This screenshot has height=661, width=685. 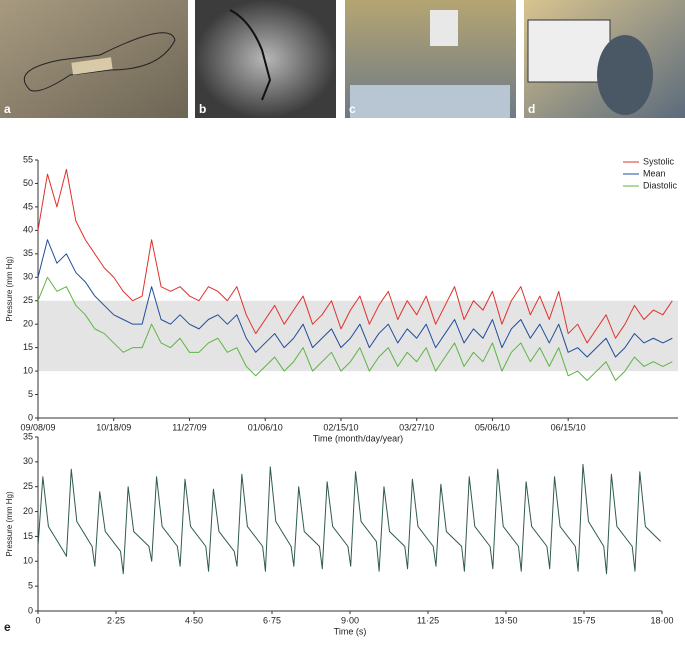 I want to click on x-tick-label: 2·25, so click(x=116, y=620).